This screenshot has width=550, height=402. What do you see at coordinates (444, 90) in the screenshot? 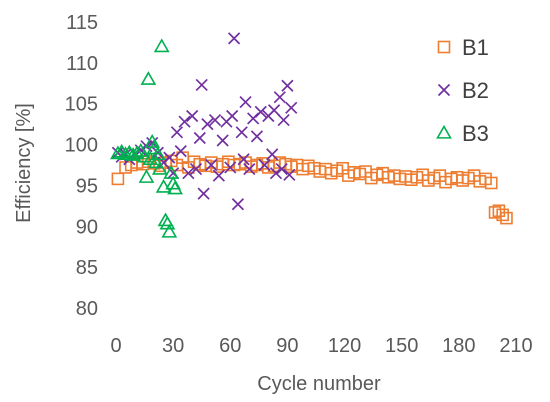
I see `legend-marker-b2` at bounding box center [444, 90].